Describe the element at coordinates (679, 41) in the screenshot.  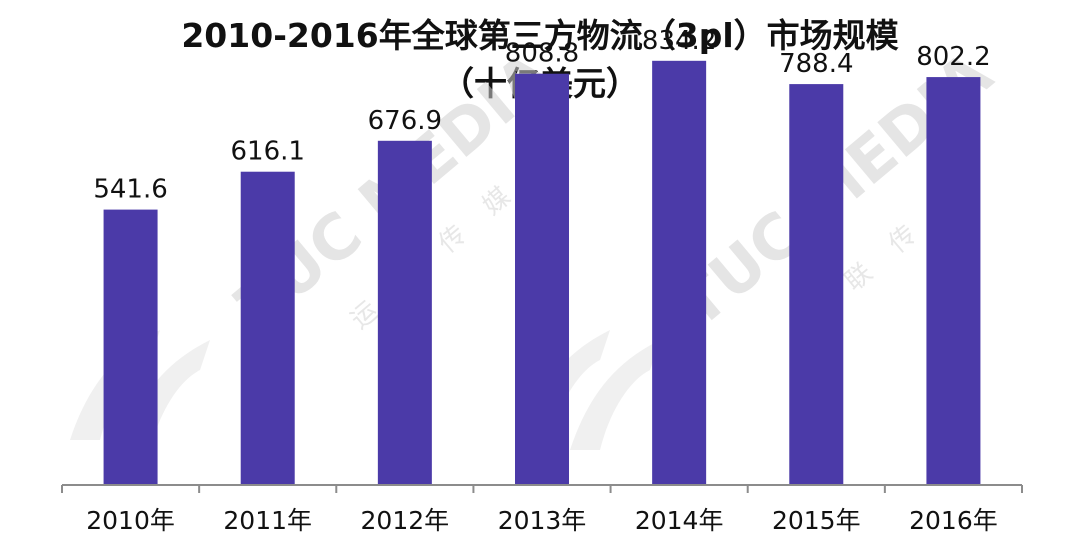
I see `data-label: 834.2` at that location.